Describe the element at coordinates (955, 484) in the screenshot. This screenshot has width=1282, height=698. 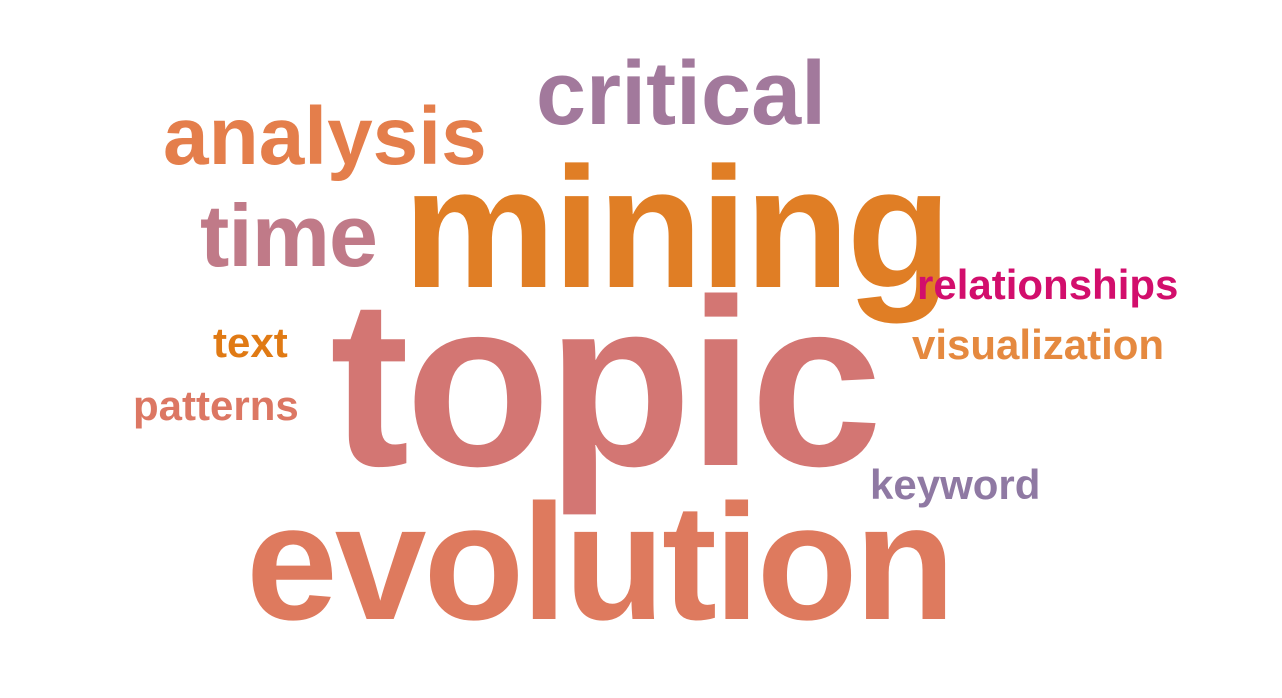
I see `word-keyword: keyword` at that location.